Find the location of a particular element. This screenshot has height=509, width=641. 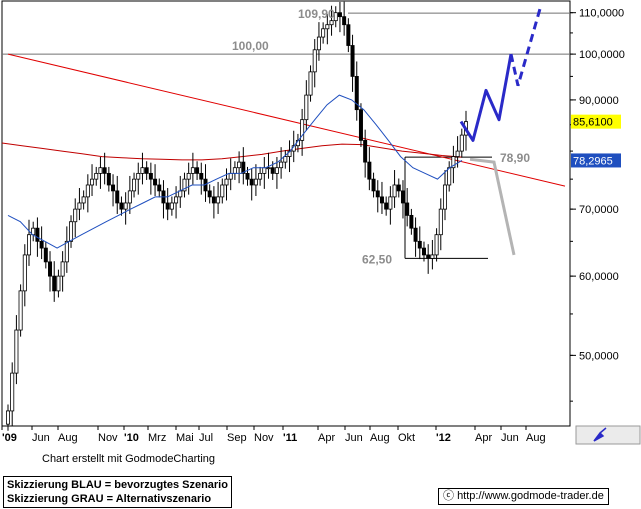

scenario-sketches is located at coordinates (500, 132).